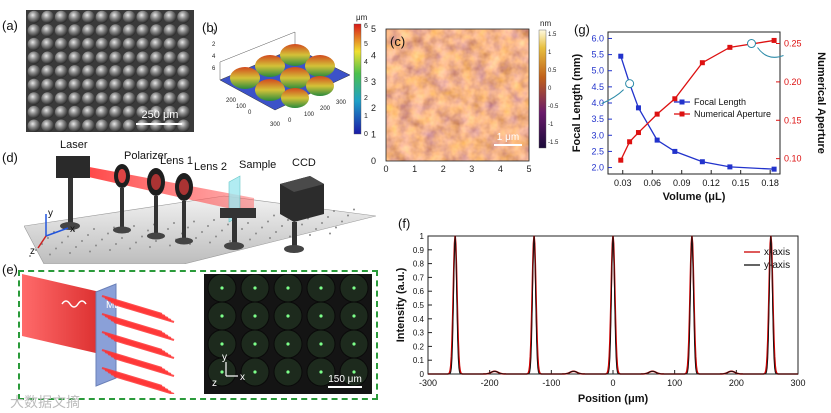  I want to click on chart-f-x-tick: -300, so click(428, 383).